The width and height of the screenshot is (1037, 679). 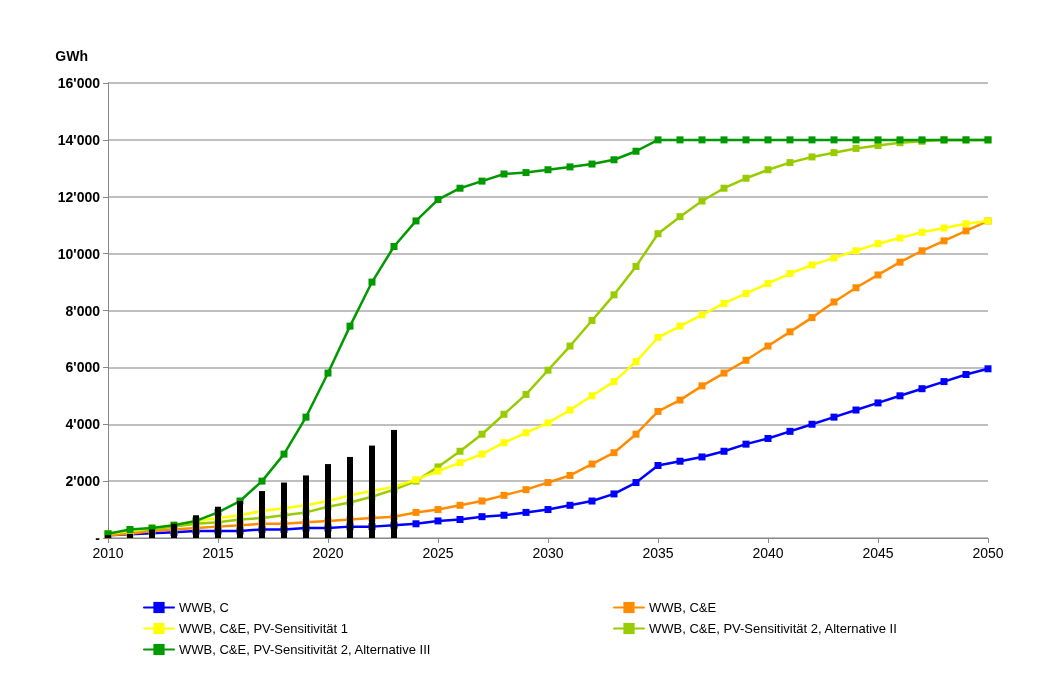 What do you see at coordinates (878, 553) in the screenshot?
I see `x-tick-label: 2045` at bounding box center [878, 553].